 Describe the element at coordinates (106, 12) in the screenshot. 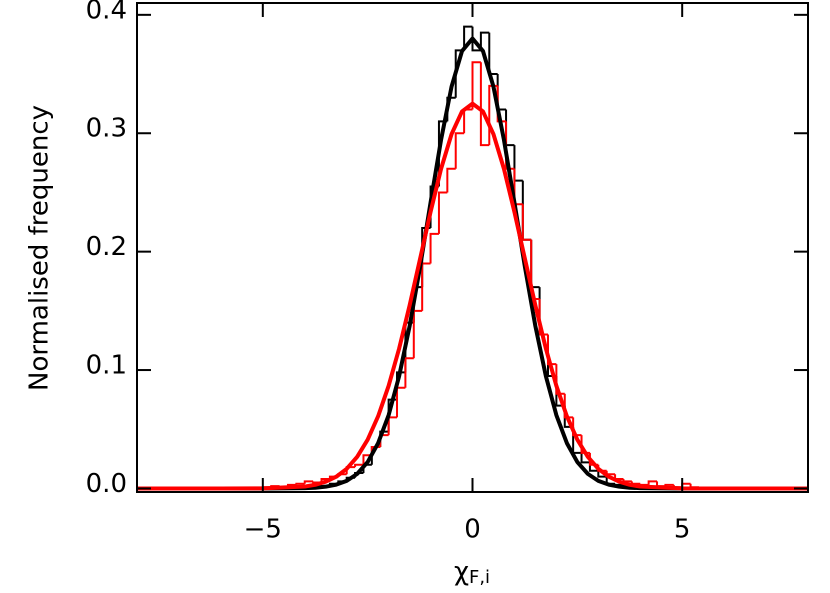

I see `y-tick-label: 0.4` at that location.